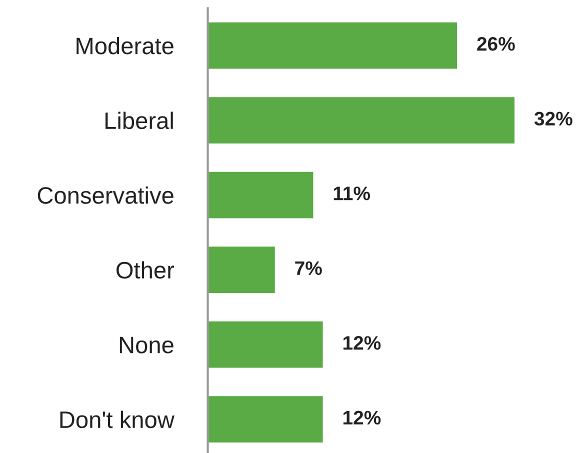 Image resolution: width=582 pixels, height=453 pixels. I want to click on y-tick-label: Conservative, so click(106, 195).